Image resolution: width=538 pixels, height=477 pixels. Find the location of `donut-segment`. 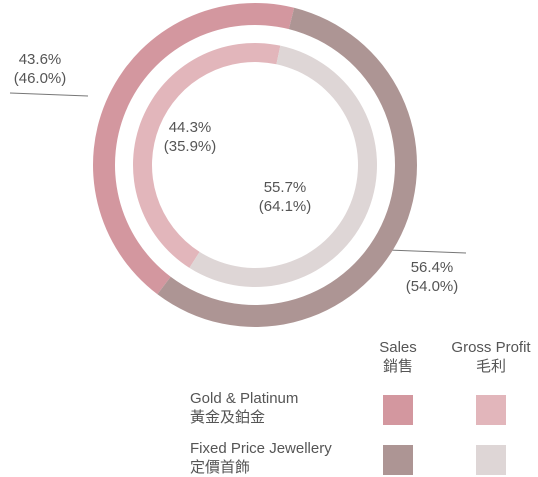

donut-segment is located at coordinates (207, 155).